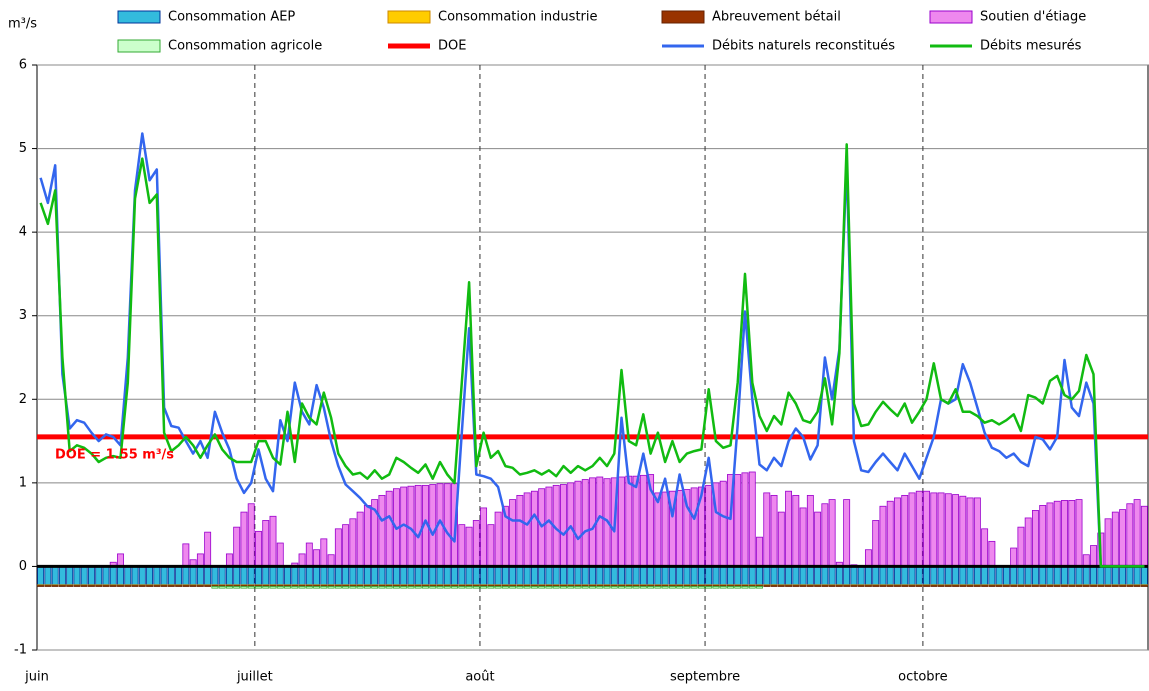 This screenshot has height=691, width=1149. Describe the element at coordinates (452, 46) in the screenshot. I see `legend-label: DOE` at that location.